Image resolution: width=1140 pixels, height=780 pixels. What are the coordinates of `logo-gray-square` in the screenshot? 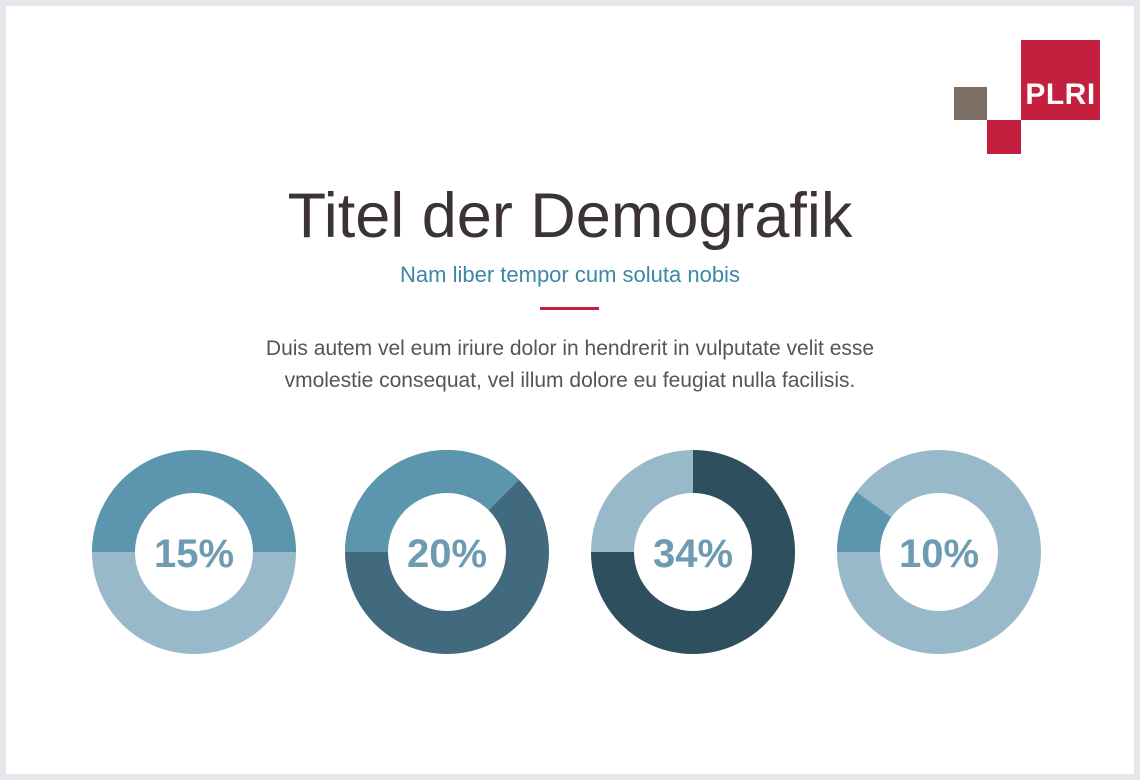 It's located at (970, 103).